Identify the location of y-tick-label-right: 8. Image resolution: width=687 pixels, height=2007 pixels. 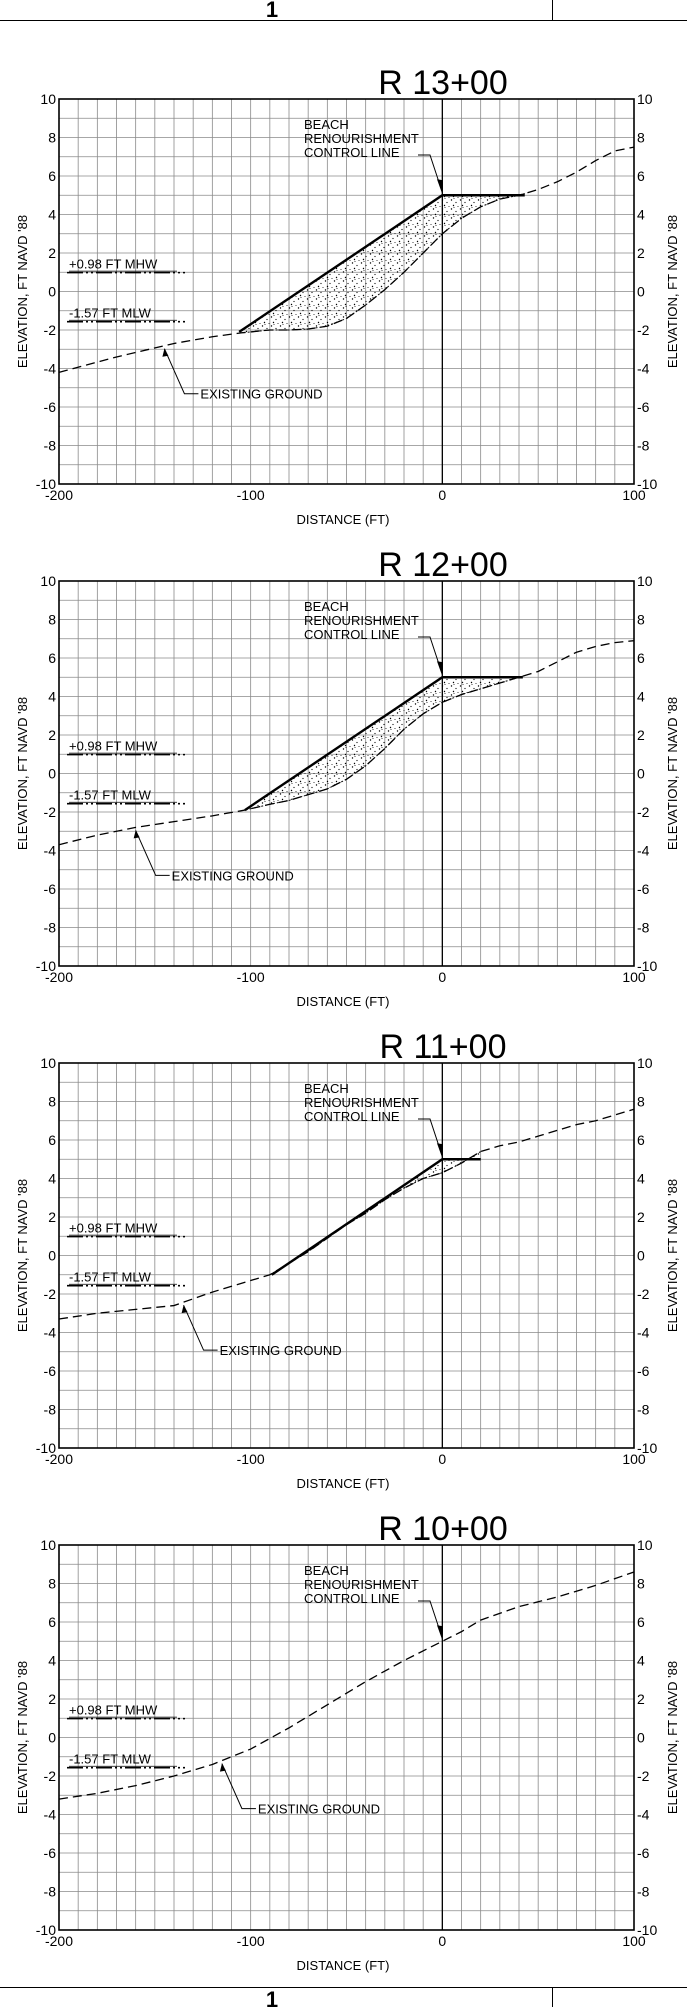
(641, 1584).